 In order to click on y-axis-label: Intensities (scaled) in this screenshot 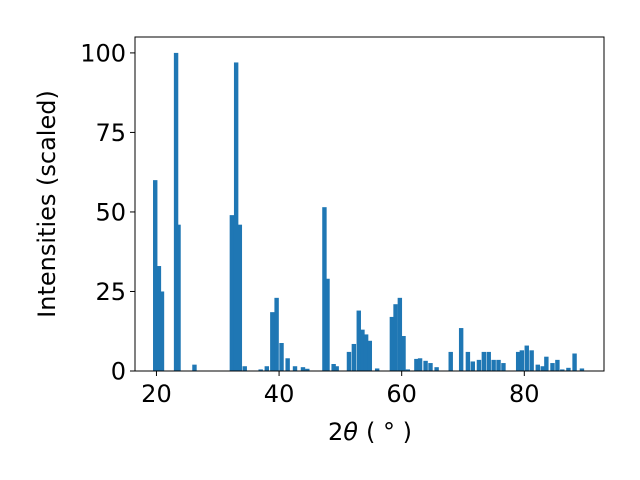, I will do `click(47, 204)`.